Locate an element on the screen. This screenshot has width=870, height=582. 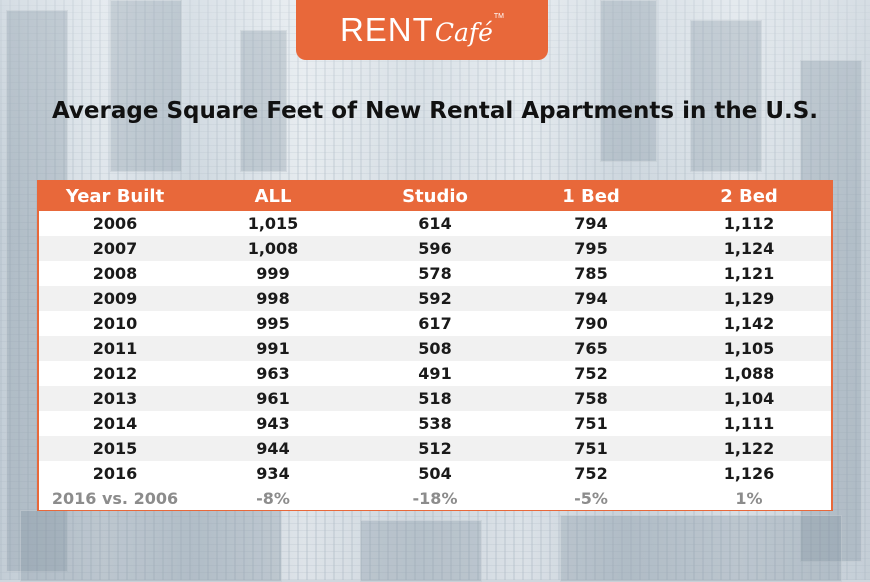
value-cell: 991 is located at coordinates (273, 348).